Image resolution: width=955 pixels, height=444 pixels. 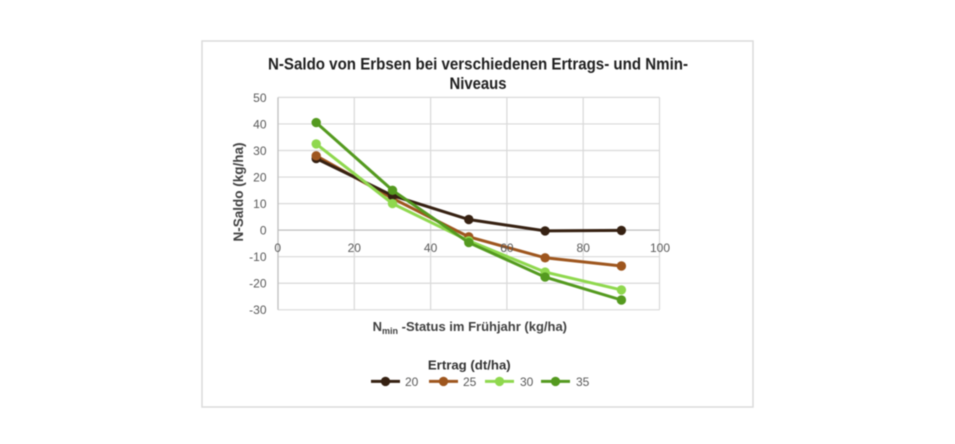 I want to click on svg-text: 80, so click(x=584, y=248).